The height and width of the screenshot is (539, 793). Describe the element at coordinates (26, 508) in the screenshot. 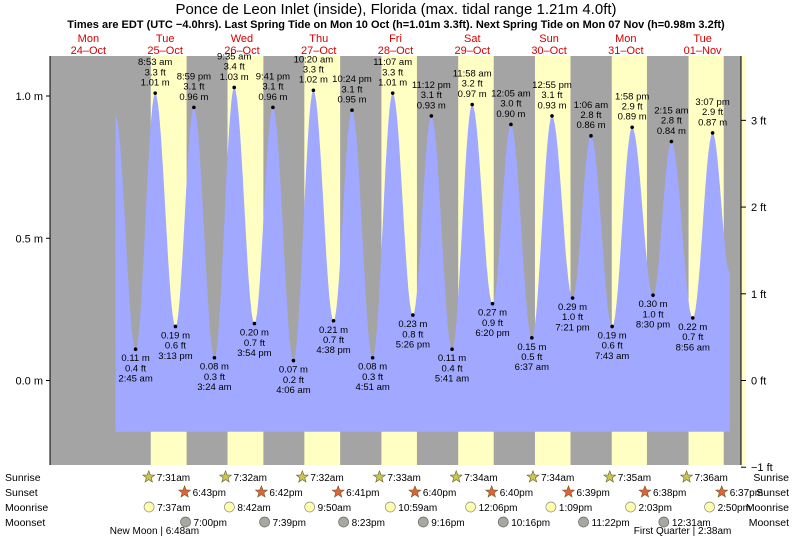

I see `almanac-row-label-left: Moonrise` at that location.